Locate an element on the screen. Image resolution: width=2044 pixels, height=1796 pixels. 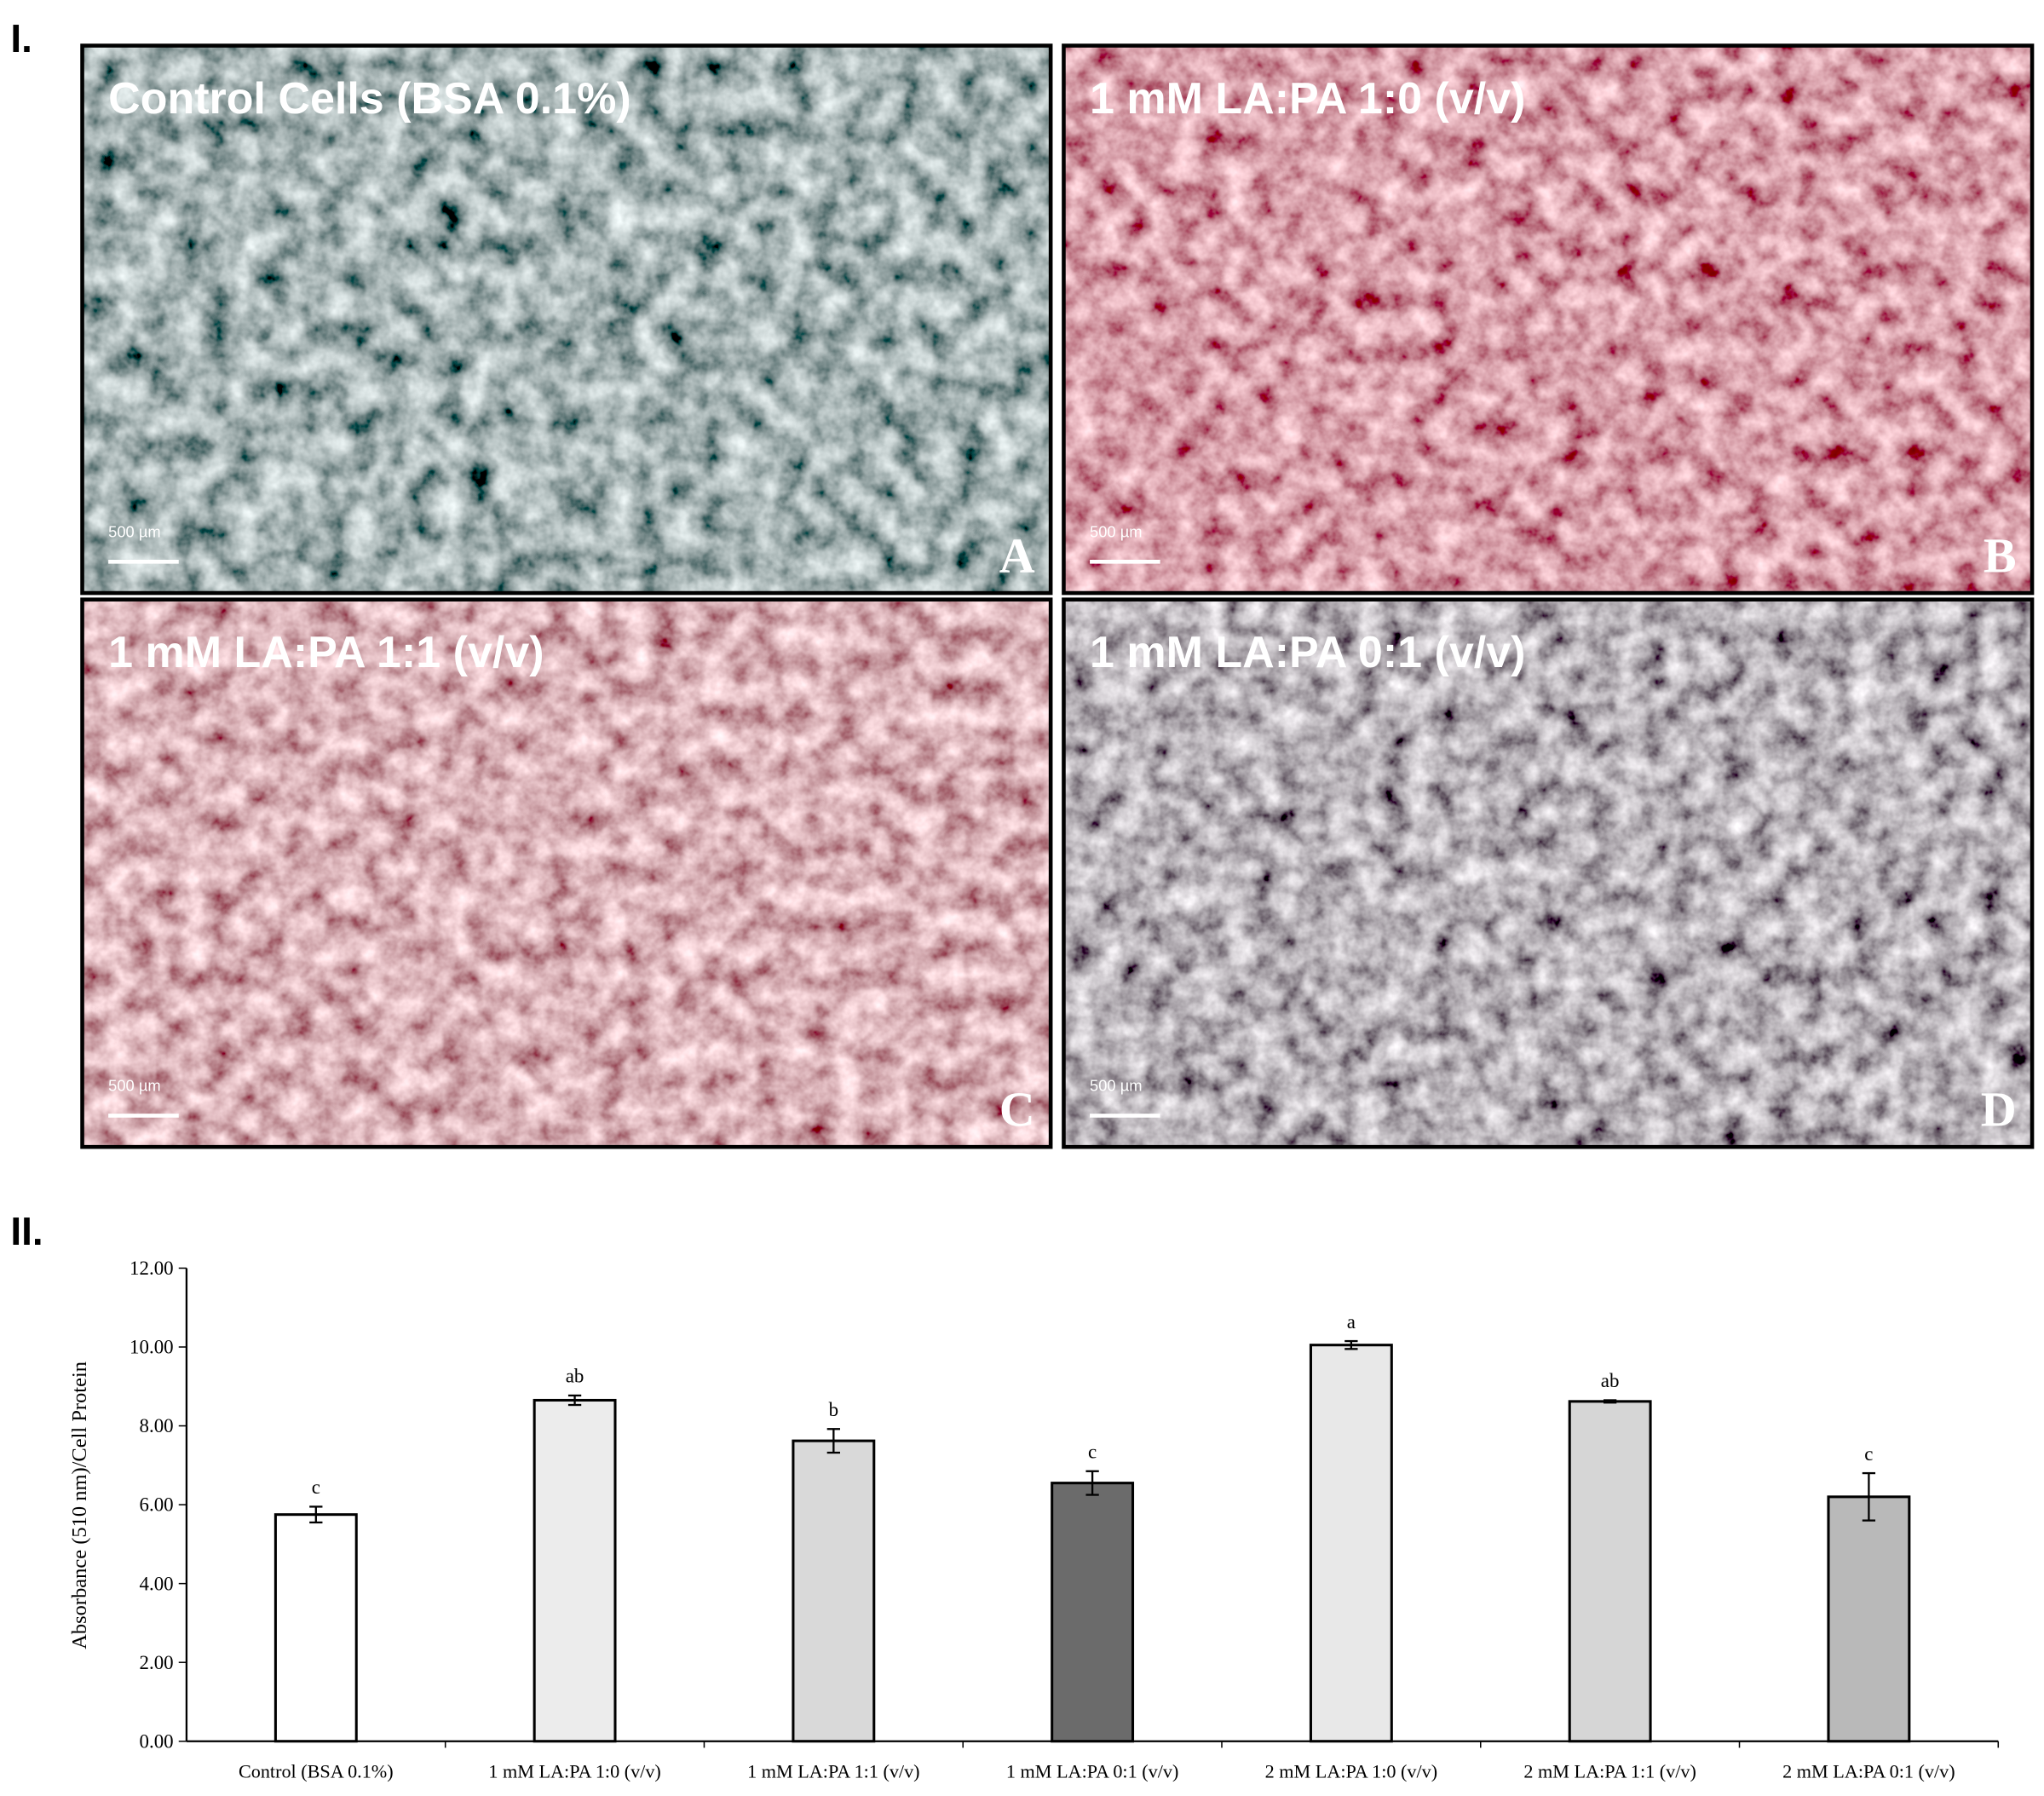
micrograph-title: 1 mM LA:PA 1:1 (v/v) is located at coordinates (326, 652).